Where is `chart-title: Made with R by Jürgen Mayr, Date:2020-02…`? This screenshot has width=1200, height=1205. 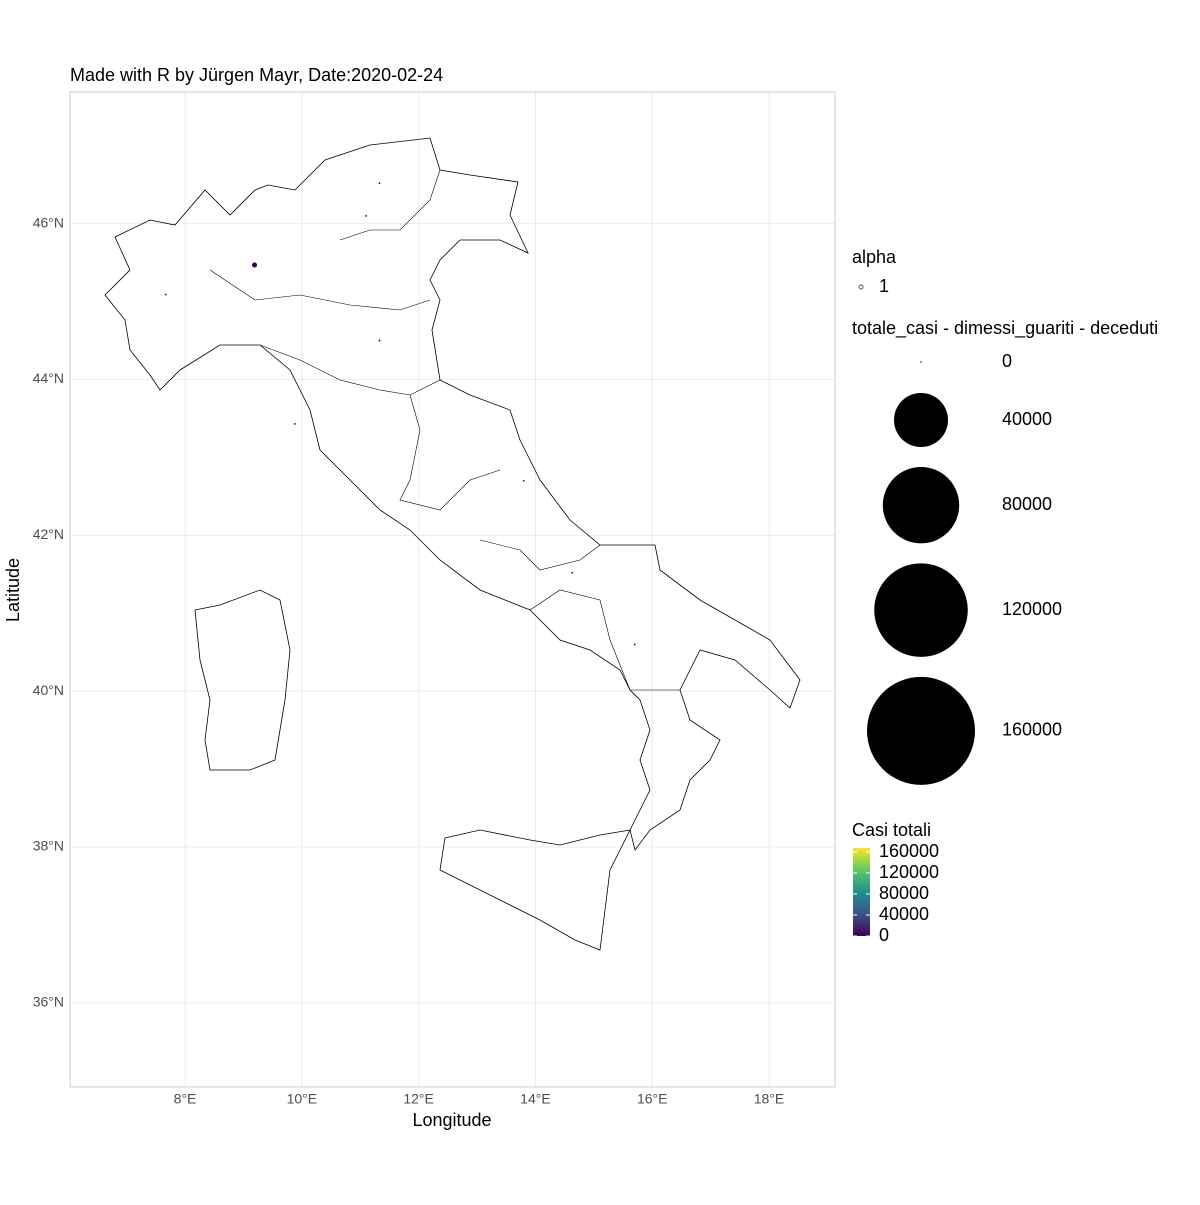 chart-title: Made with R by Jürgen Mayr, Date:2020-02… is located at coordinates (256, 75).